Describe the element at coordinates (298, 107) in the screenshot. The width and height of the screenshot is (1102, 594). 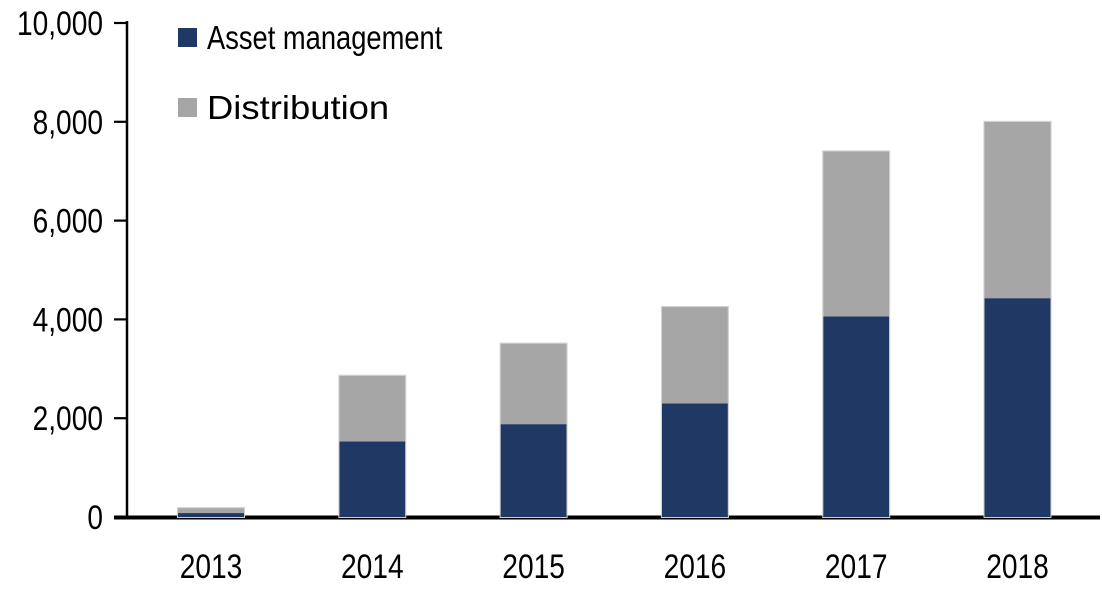
I see `legend-label-distribution: Distribution` at that location.